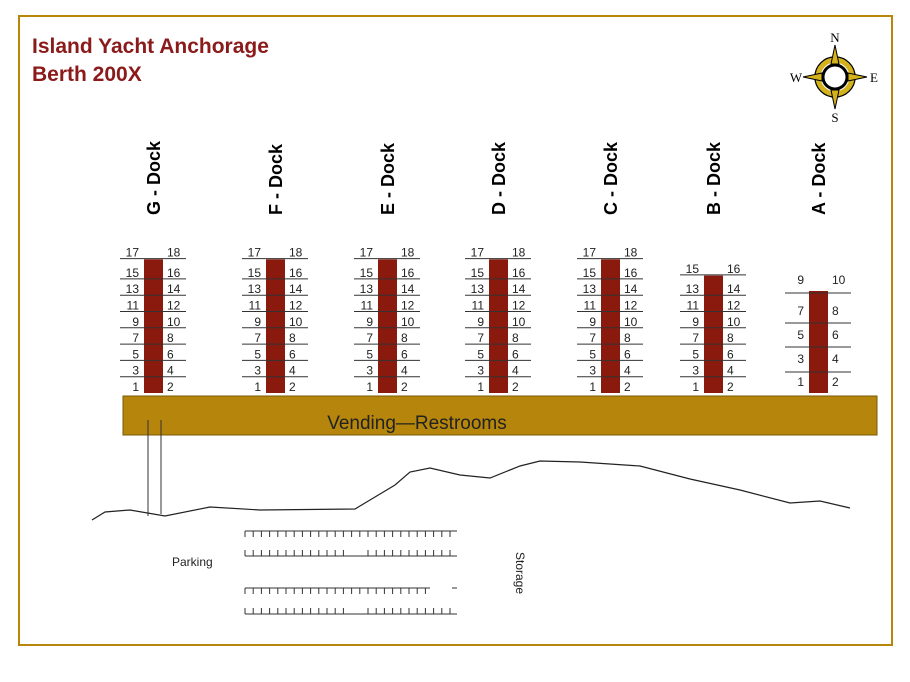  Describe the element at coordinates (499, 178) in the screenshot. I see `dock-label: D - Dock` at that location.